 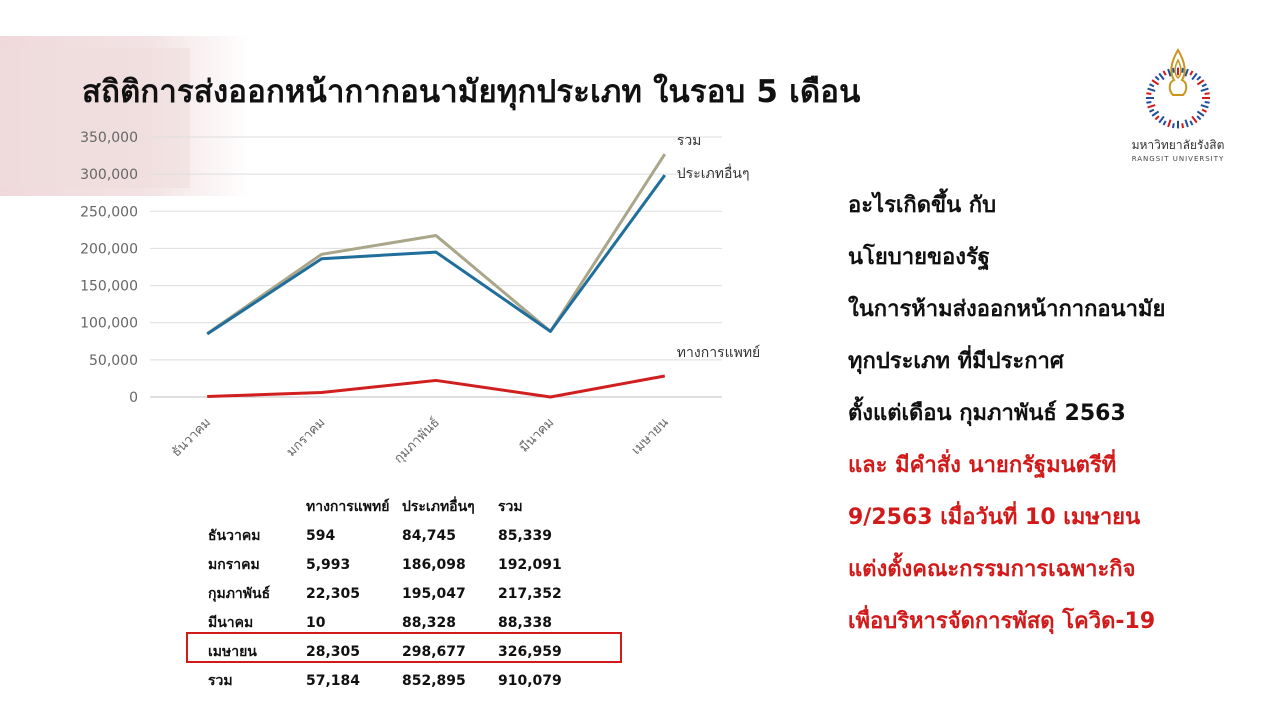 I want to click on table-cell: มีนาคม, so click(x=231, y=622).